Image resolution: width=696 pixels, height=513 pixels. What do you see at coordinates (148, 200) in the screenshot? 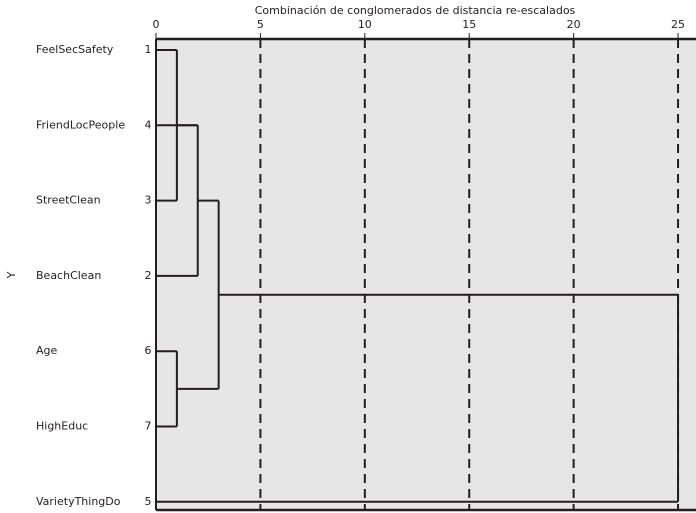
I see `case-number: 3` at bounding box center [148, 200].